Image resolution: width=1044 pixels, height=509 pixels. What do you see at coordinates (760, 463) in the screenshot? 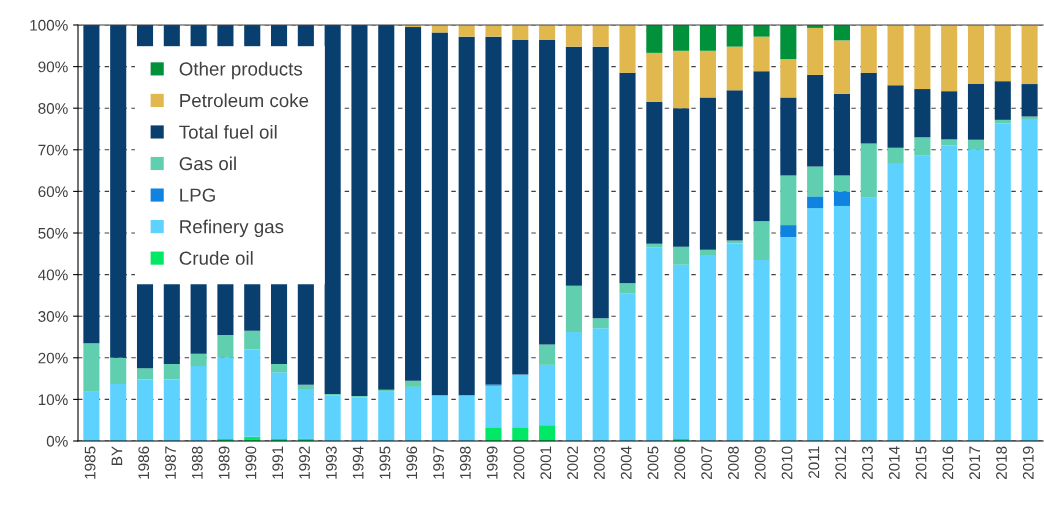
I see `x-tick-label: 2009` at bounding box center [760, 463].